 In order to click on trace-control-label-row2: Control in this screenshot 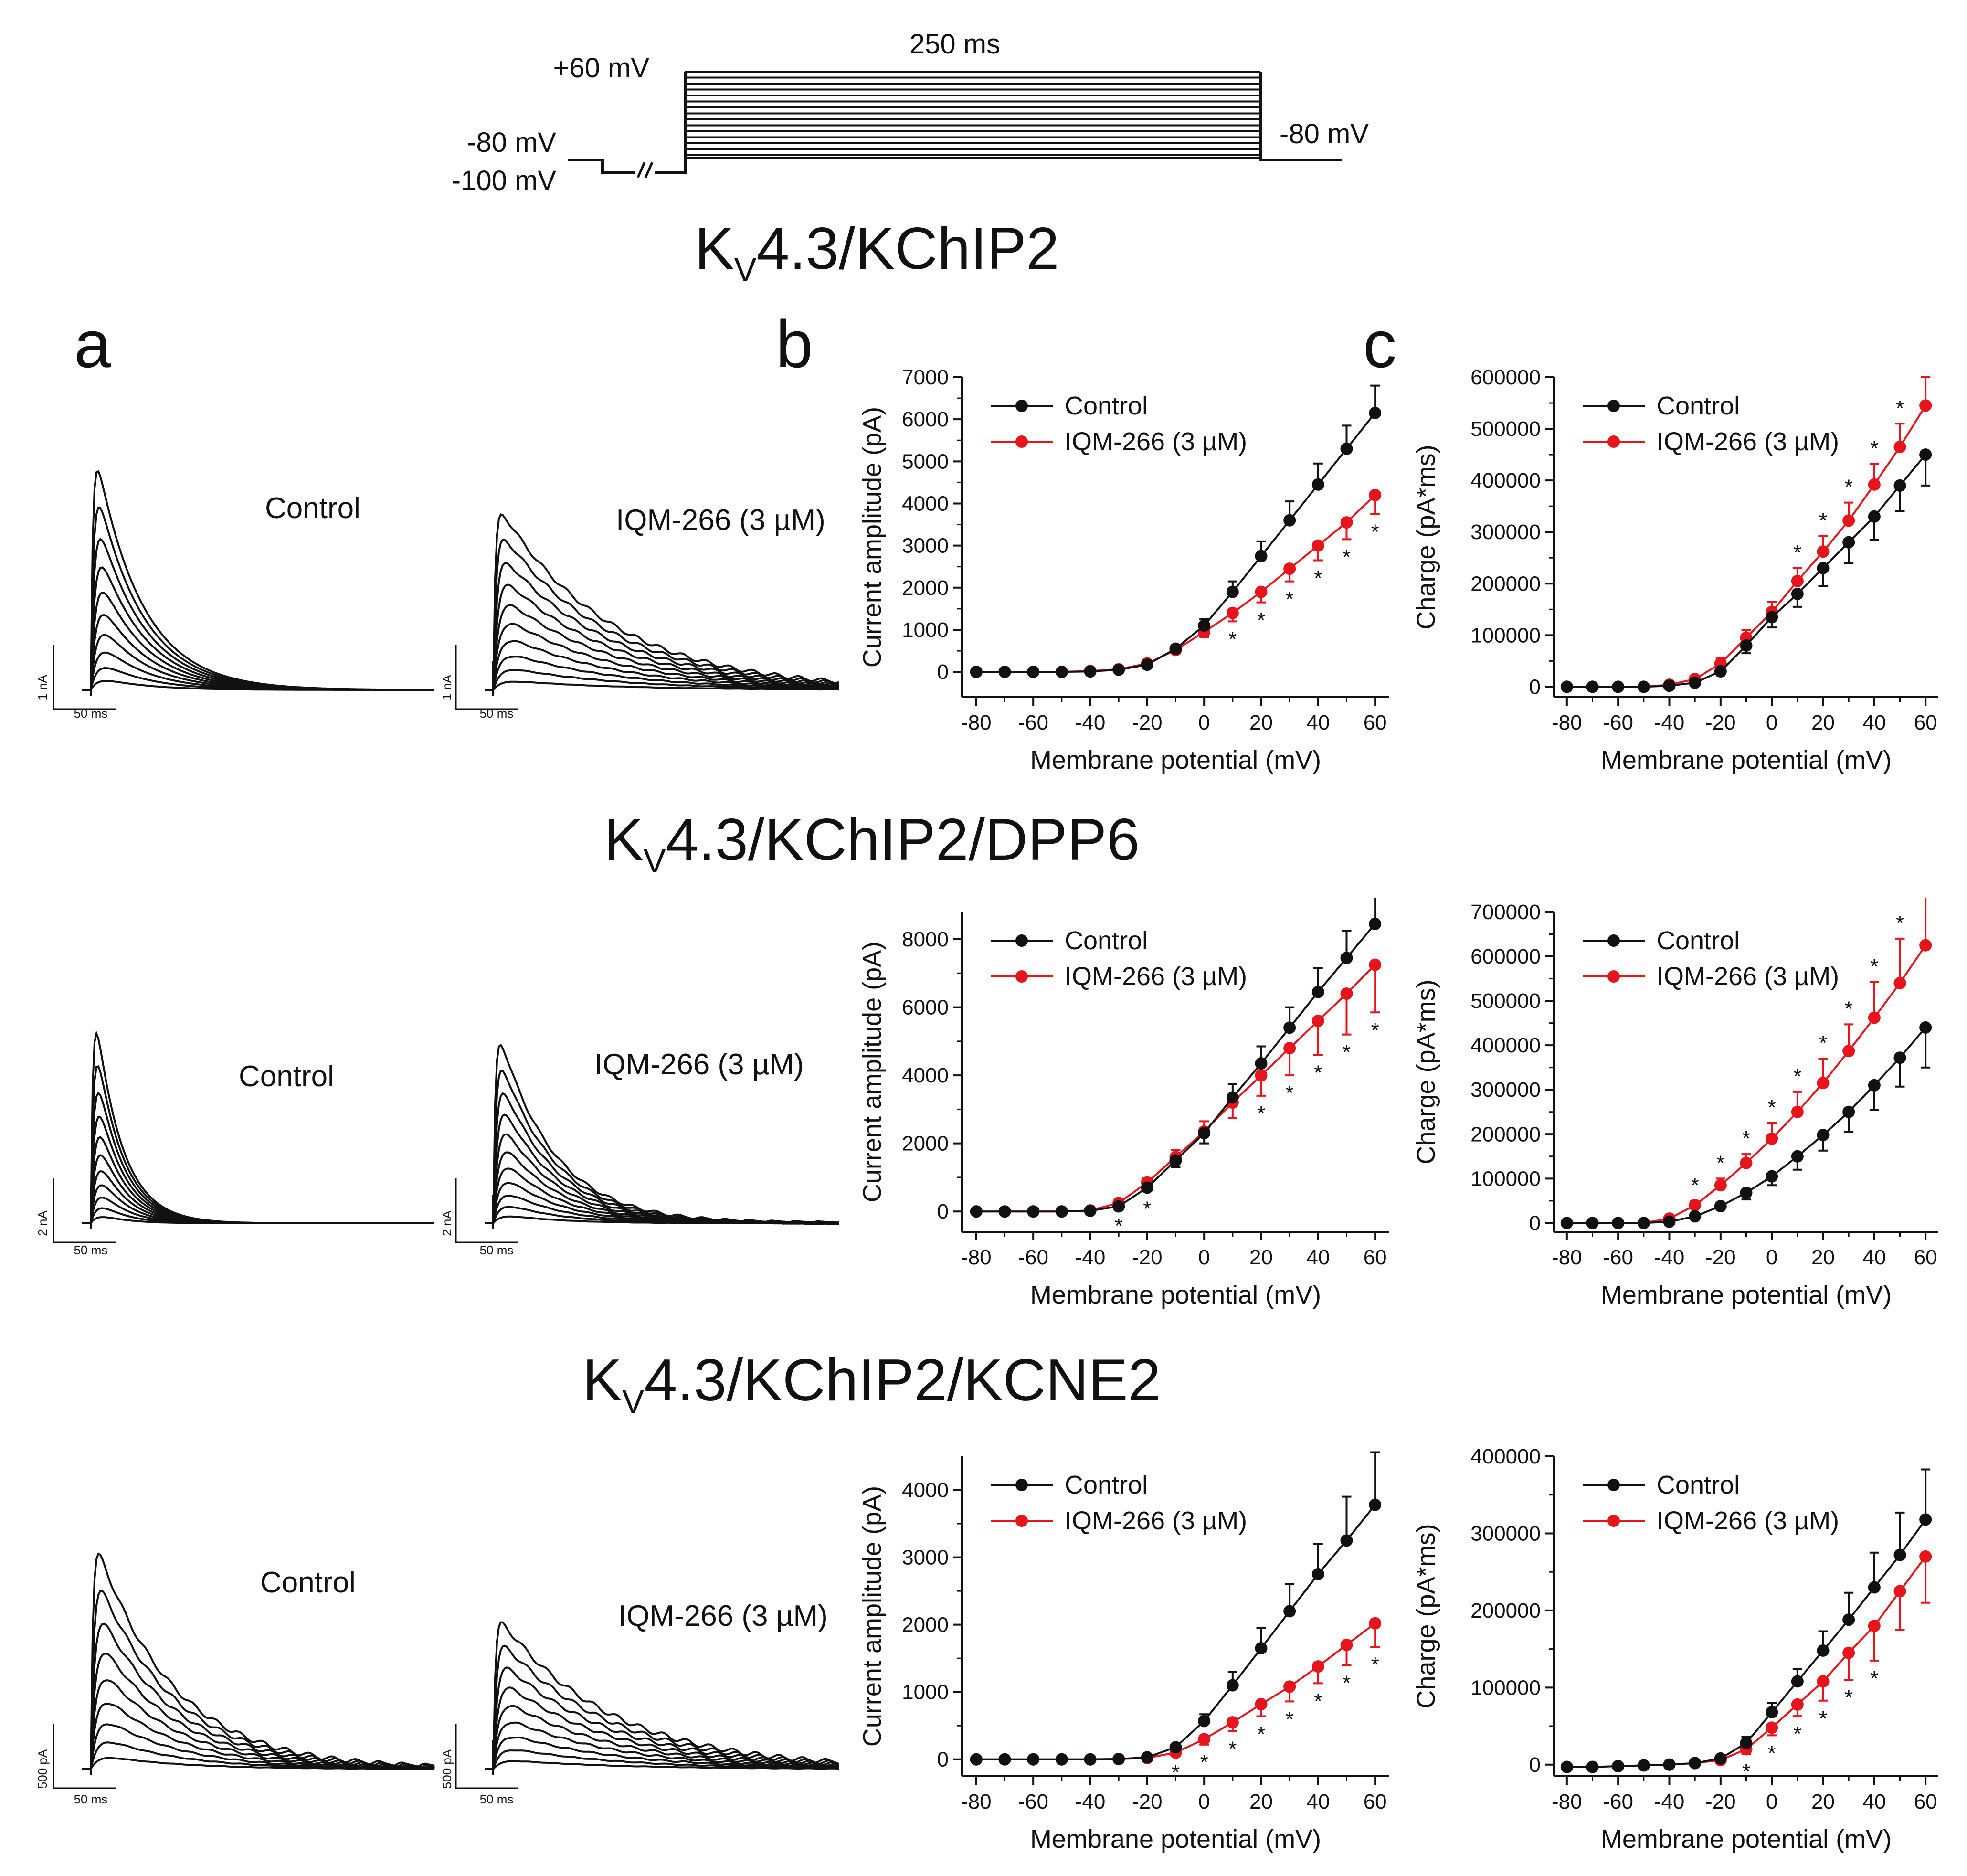, I will do `click(286, 1076)`.